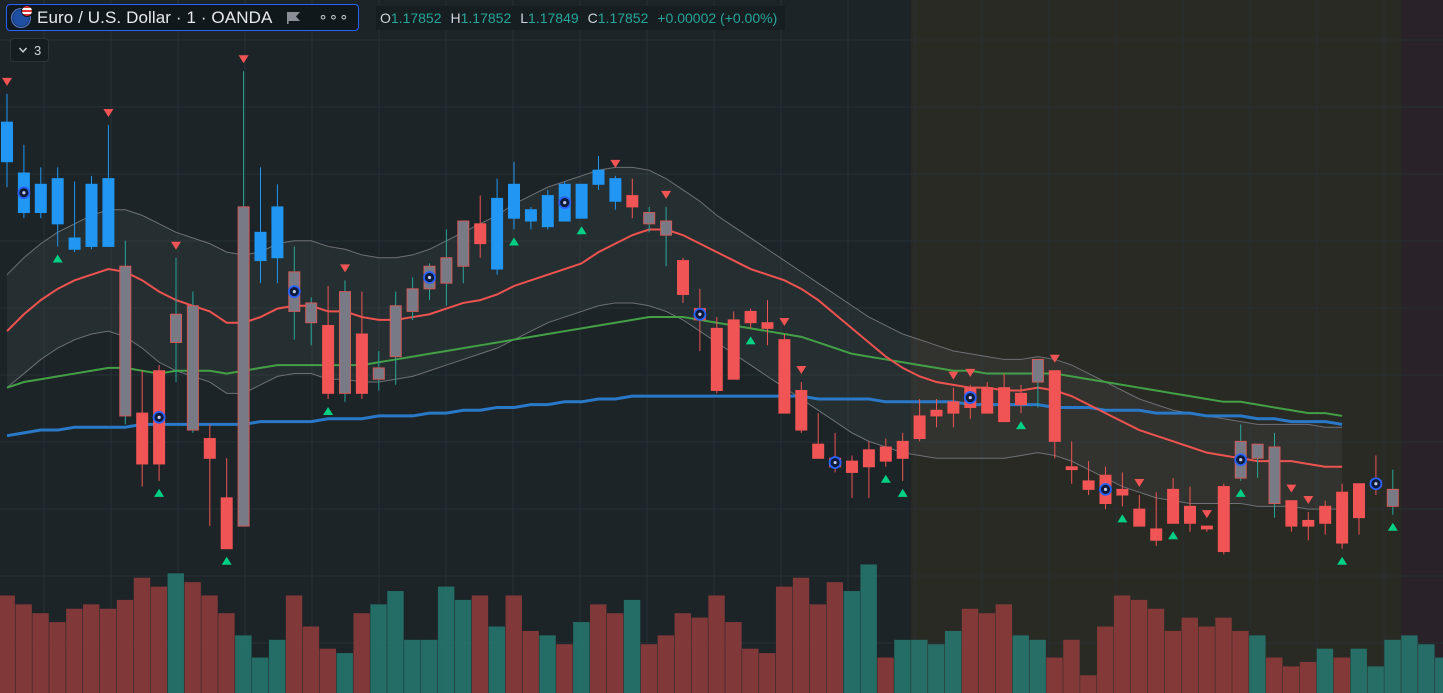 The width and height of the screenshot is (1443, 693). Describe the element at coordinates (155, 17) in the screenshot. I see `symbol-title: Euro / U.S. Dollar · 1 · OANDA` at that location.